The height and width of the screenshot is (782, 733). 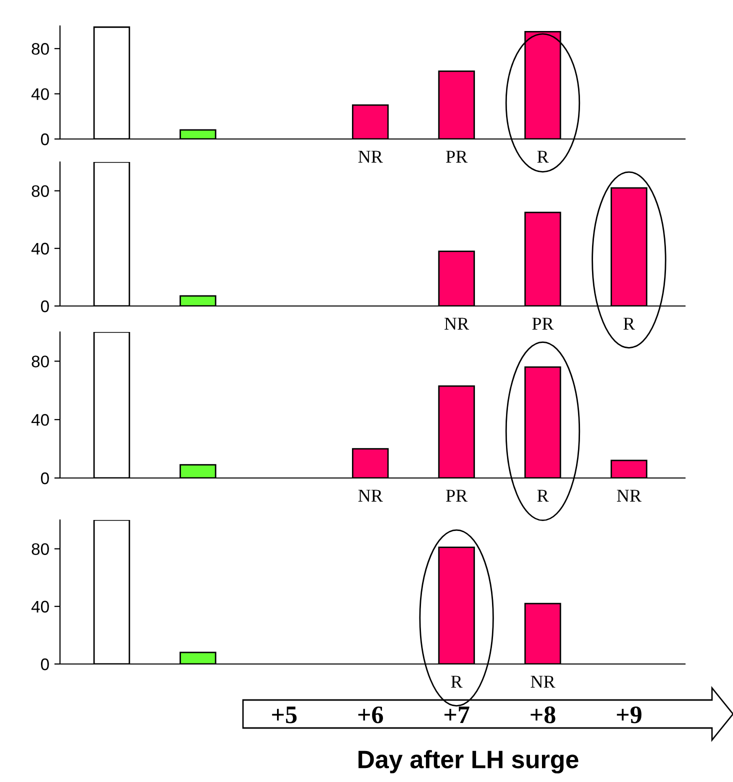 What do you see at coordinates (284, 715) in the screenshot?
I see `text: +5` at bounding box center [284, 715].